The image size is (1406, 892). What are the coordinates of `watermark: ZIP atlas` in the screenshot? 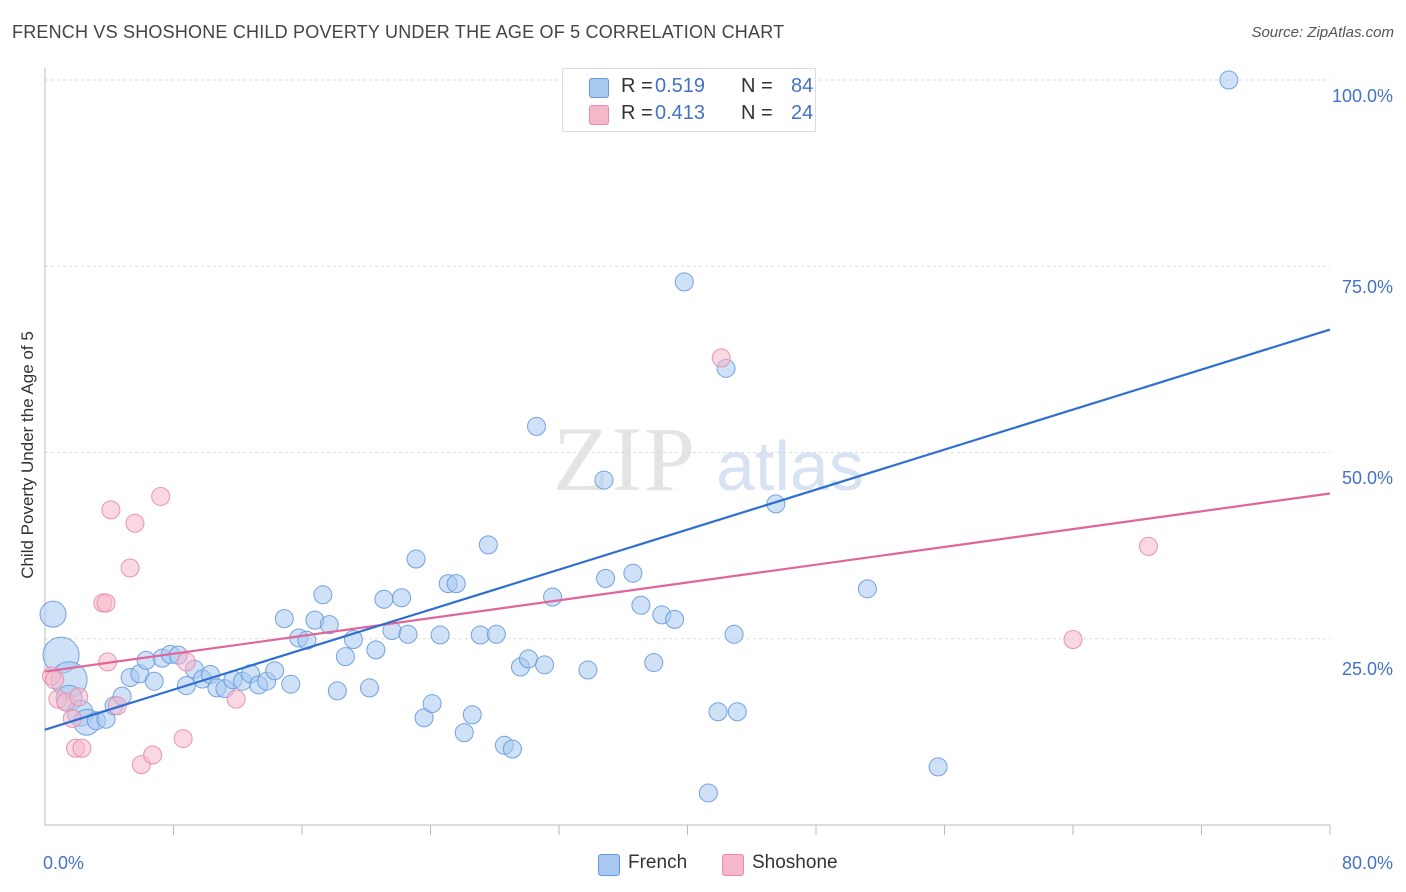 It's located at (708, 459).